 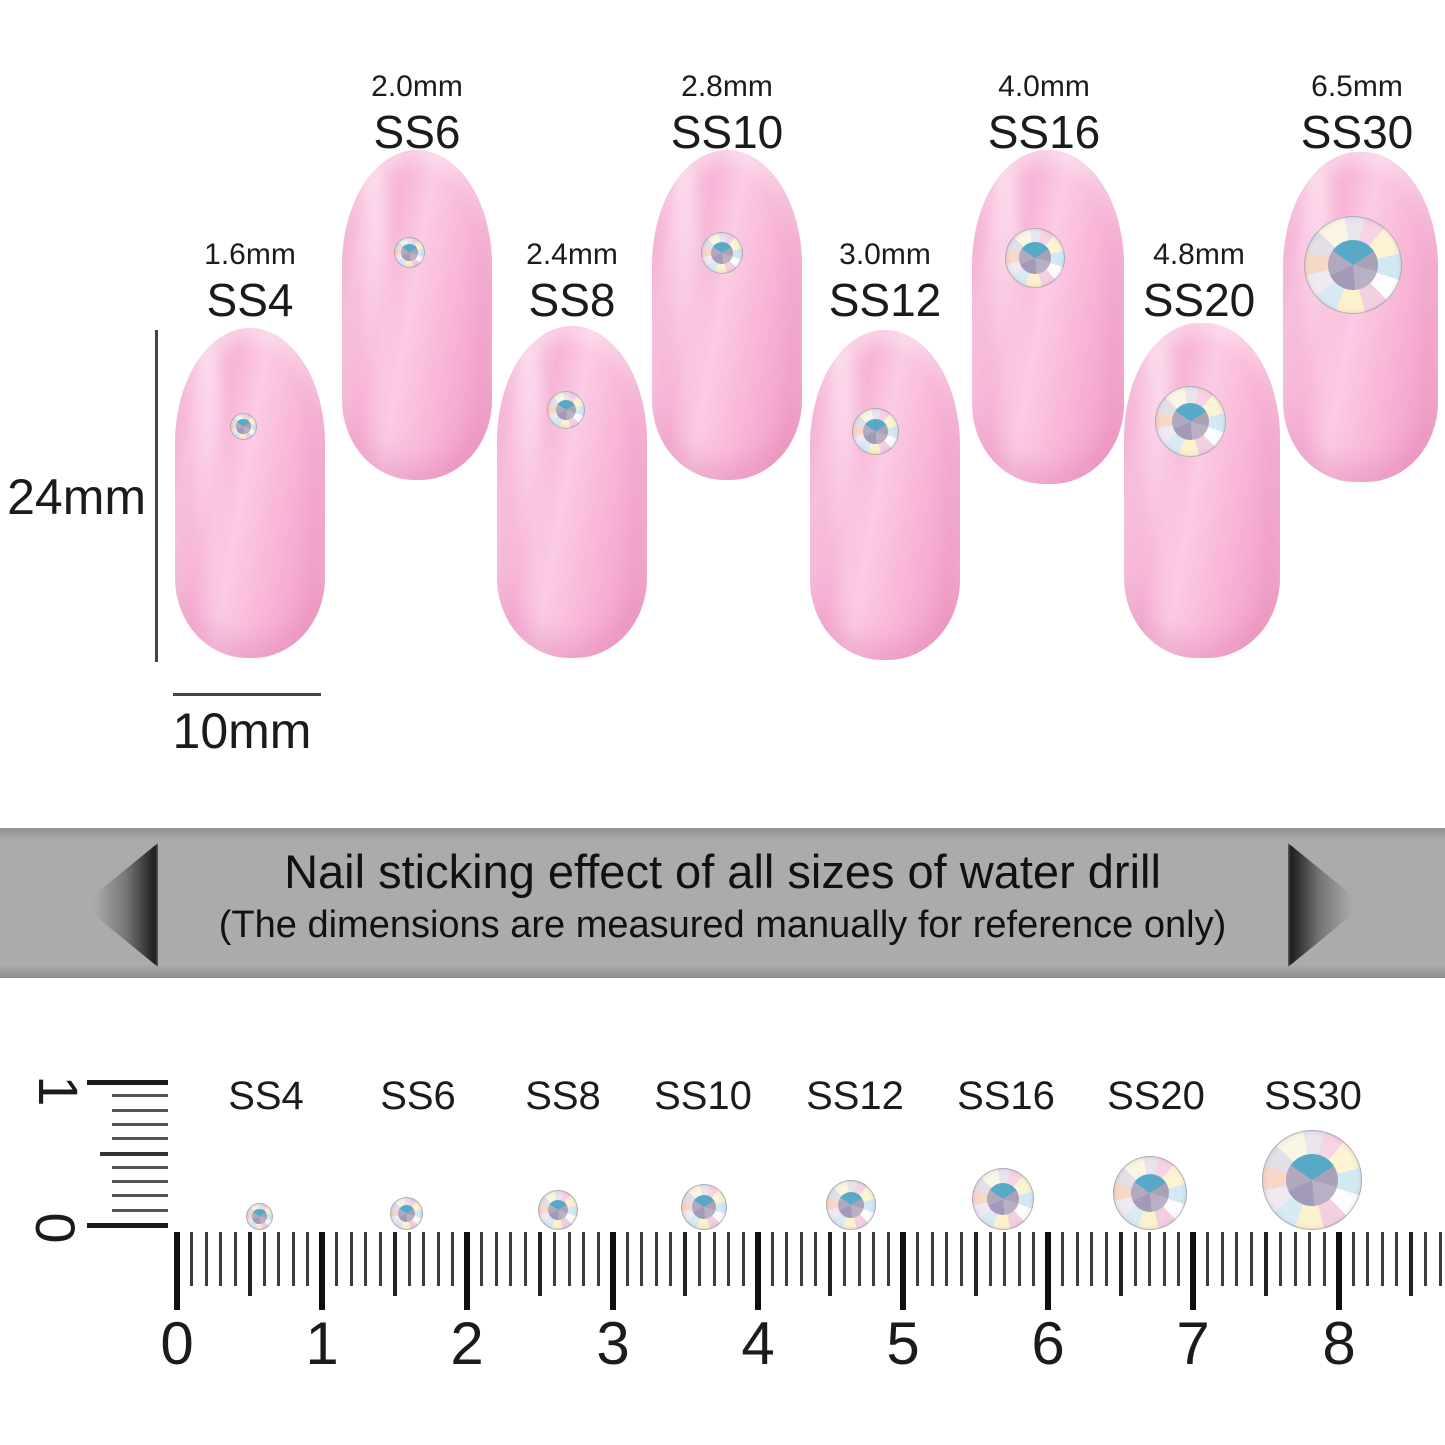 What do you see at coordinates (1193, 1343) in the screenshot?
I see `ruler-number: 7` at bounding box center [1193, 1343].